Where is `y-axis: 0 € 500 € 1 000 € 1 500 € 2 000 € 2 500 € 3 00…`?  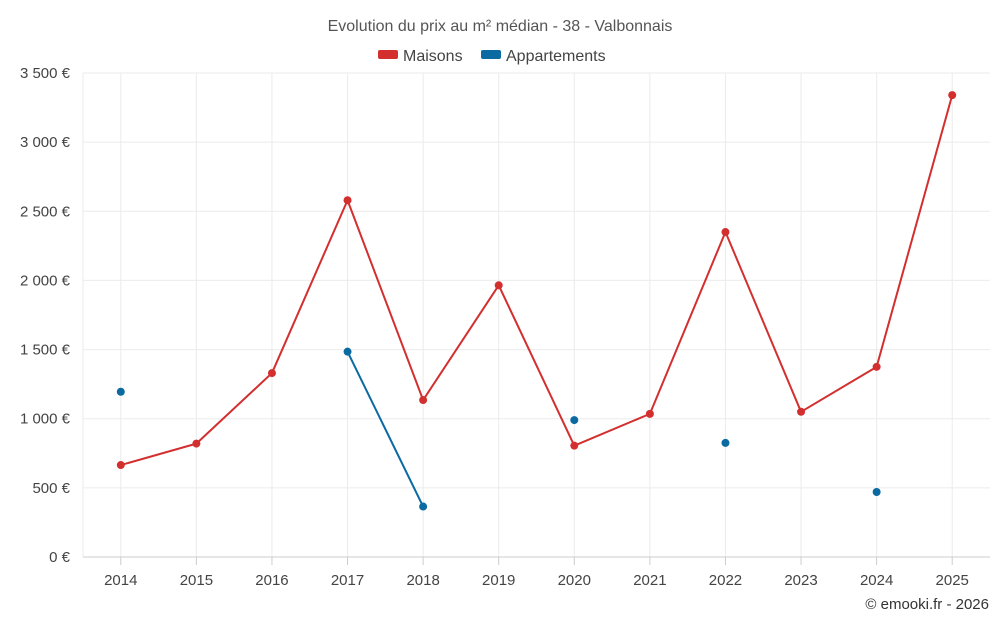 y-axis: 0 € 500 € 1 000 € 1 500 € 2 000 € 2 500 € 3 00… is located at coordinates (45, 315).